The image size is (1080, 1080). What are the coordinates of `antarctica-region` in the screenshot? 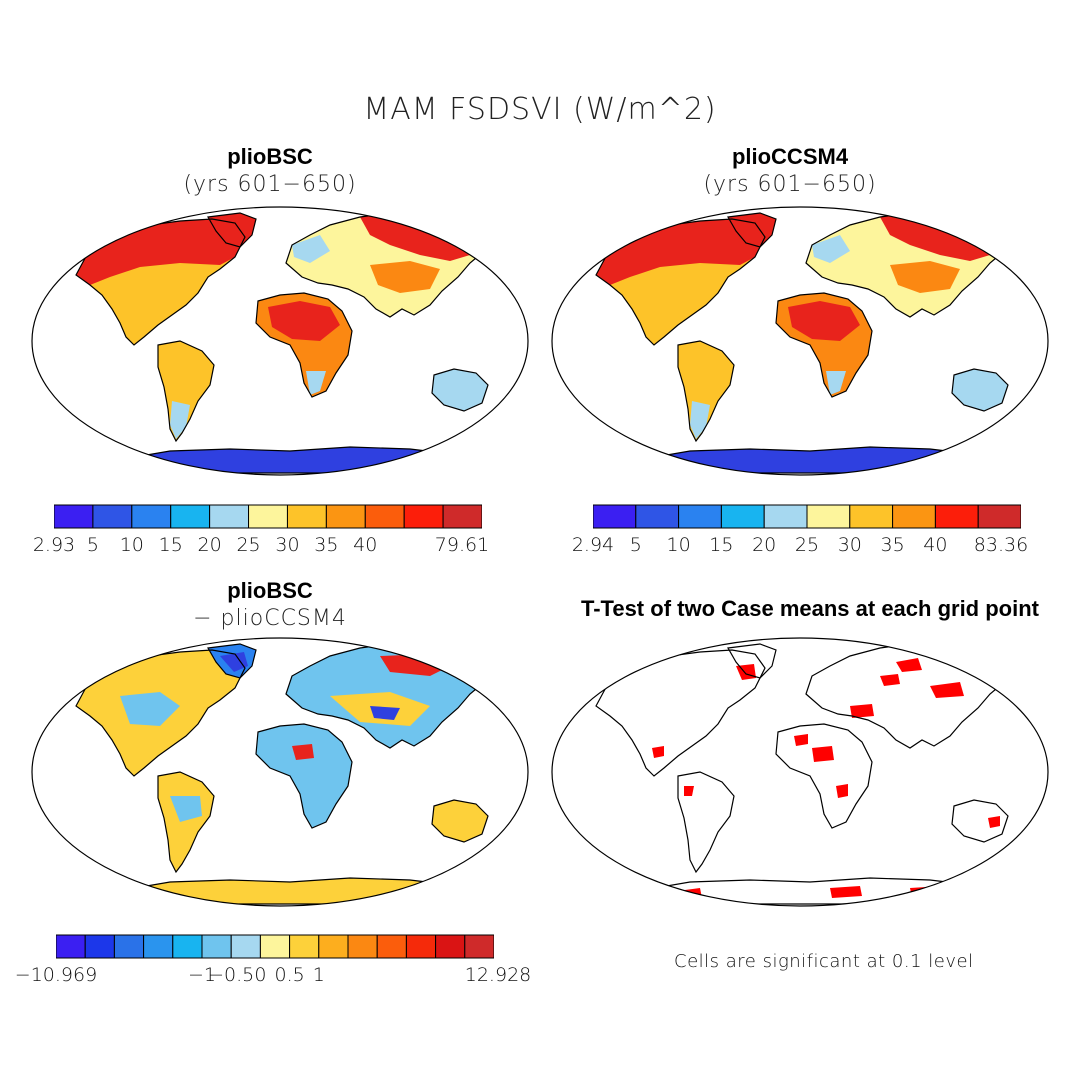 It's located at (846, 892).